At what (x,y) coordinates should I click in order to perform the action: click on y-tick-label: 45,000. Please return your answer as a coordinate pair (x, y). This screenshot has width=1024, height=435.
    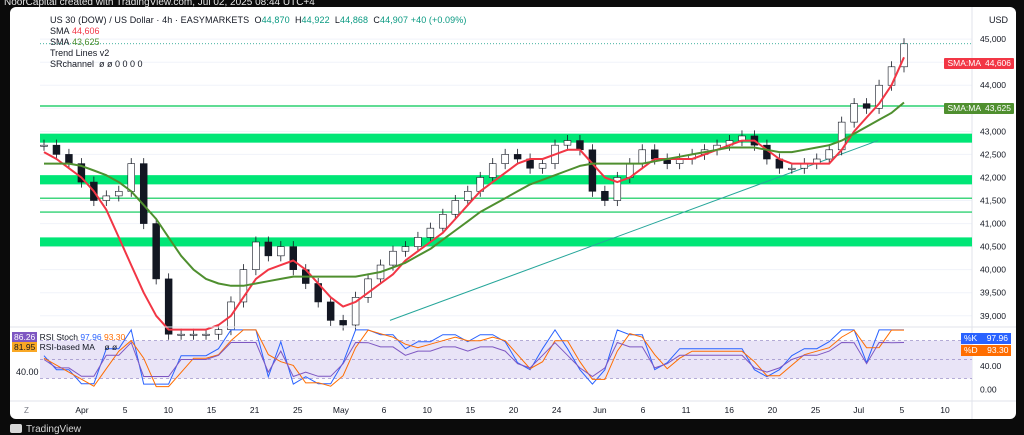
    Looking at the image, I should click on (993, 39).